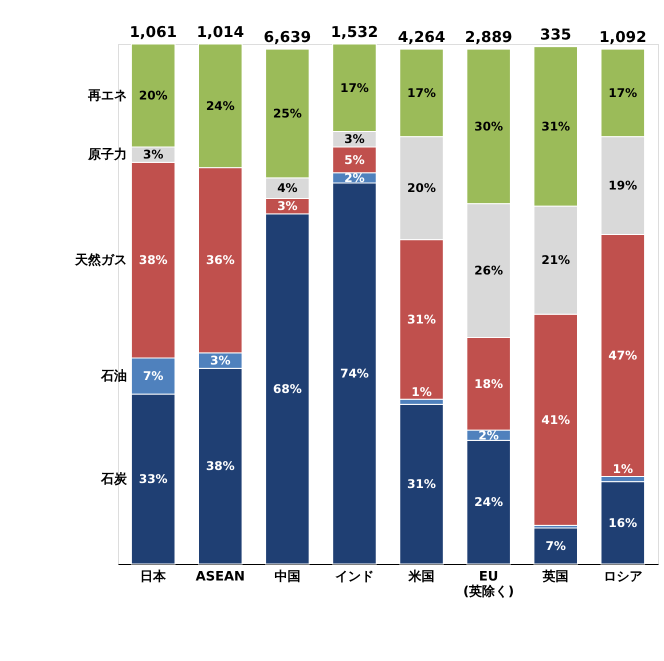 The image size is (664, 661). I want to click on annotation: 6,639, so click(288, 37).